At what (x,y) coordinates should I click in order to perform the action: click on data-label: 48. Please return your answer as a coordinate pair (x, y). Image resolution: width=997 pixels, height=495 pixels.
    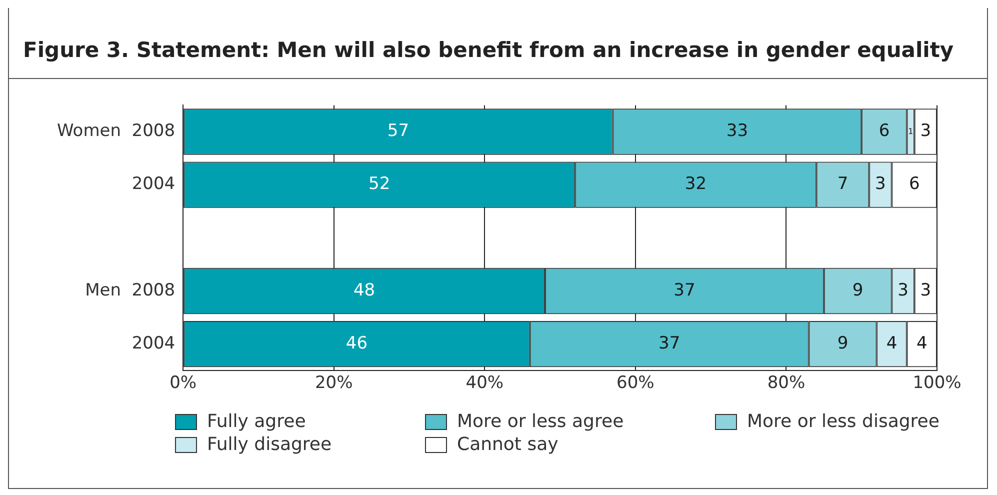
    Looking at the image, I should click on (364, 290).